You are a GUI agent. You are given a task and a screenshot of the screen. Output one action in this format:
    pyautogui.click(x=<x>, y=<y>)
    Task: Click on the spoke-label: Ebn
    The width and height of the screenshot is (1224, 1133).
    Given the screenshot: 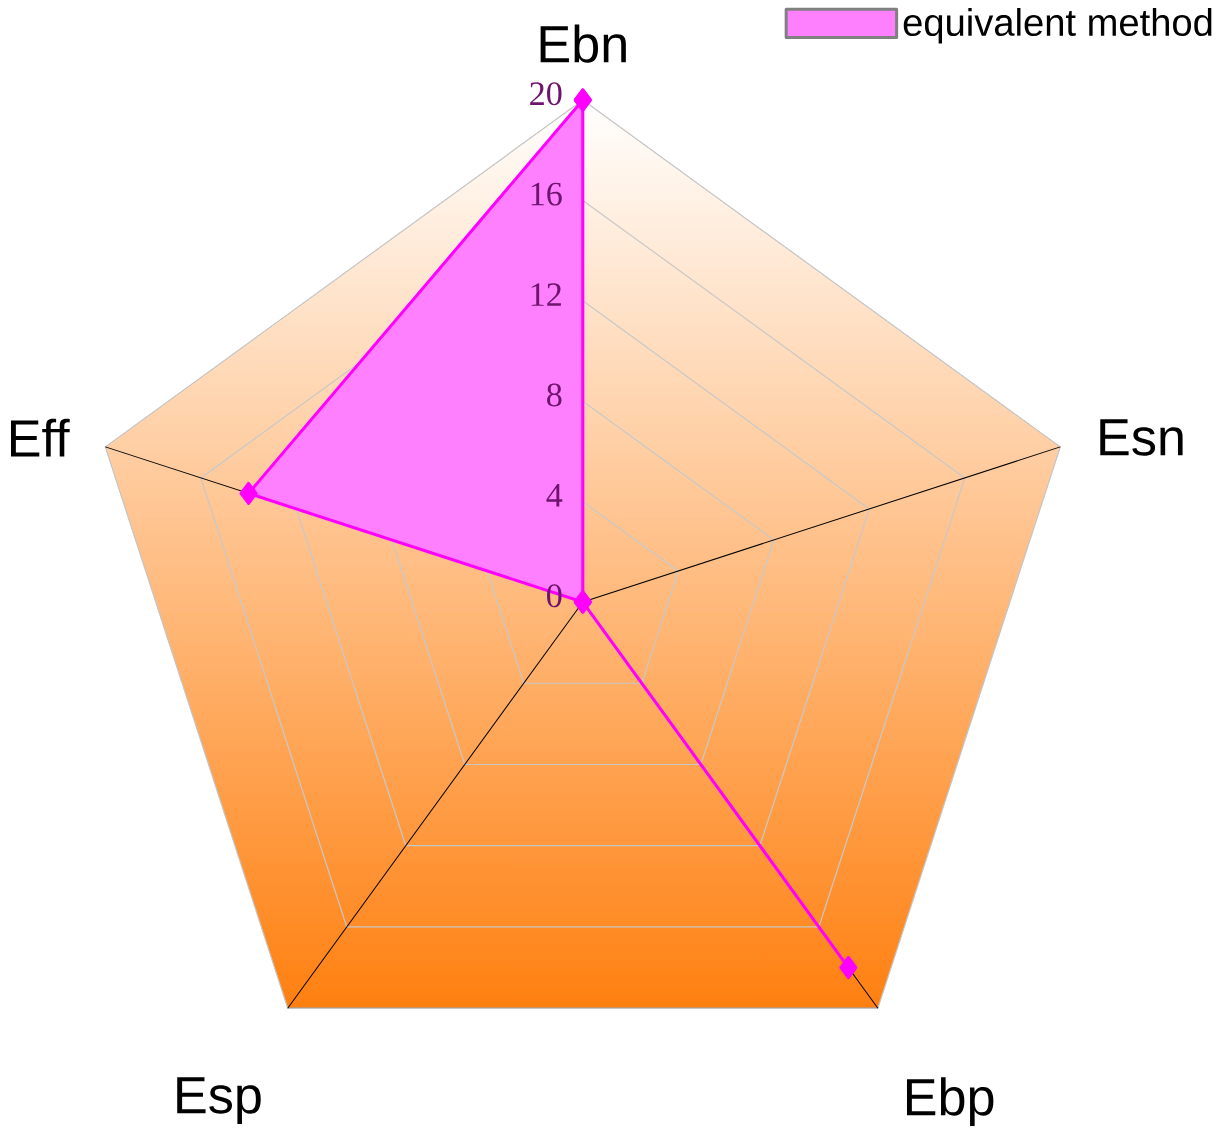 What is the action you would take?
    pyautogui.click(x=583, y=43)
    